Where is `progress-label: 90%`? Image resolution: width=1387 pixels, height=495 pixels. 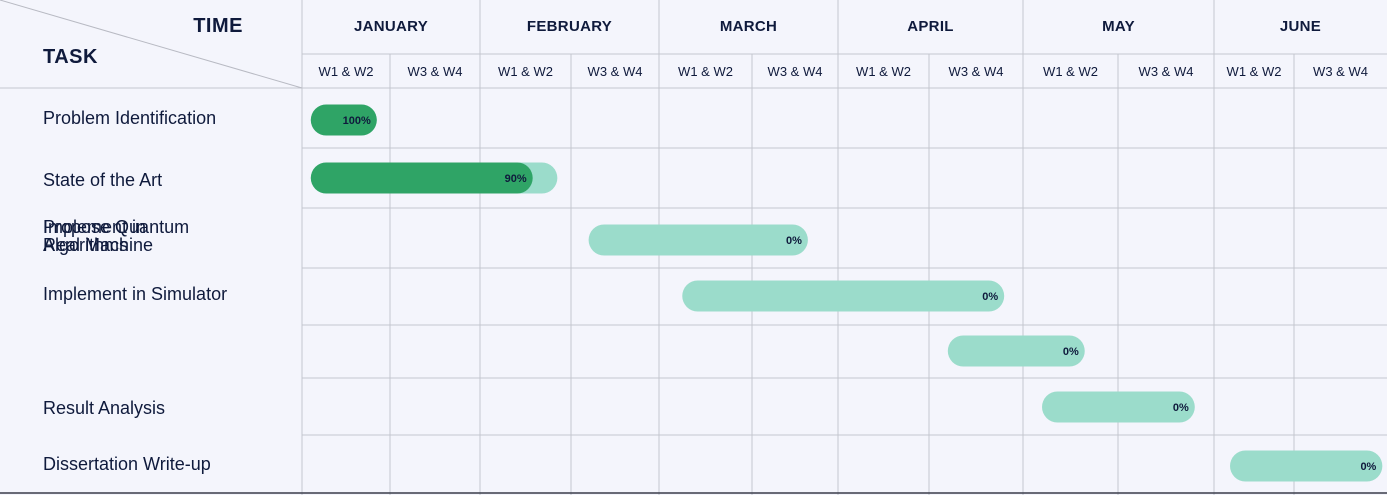 progress-label: 90% is located at coordinates (516, 179).